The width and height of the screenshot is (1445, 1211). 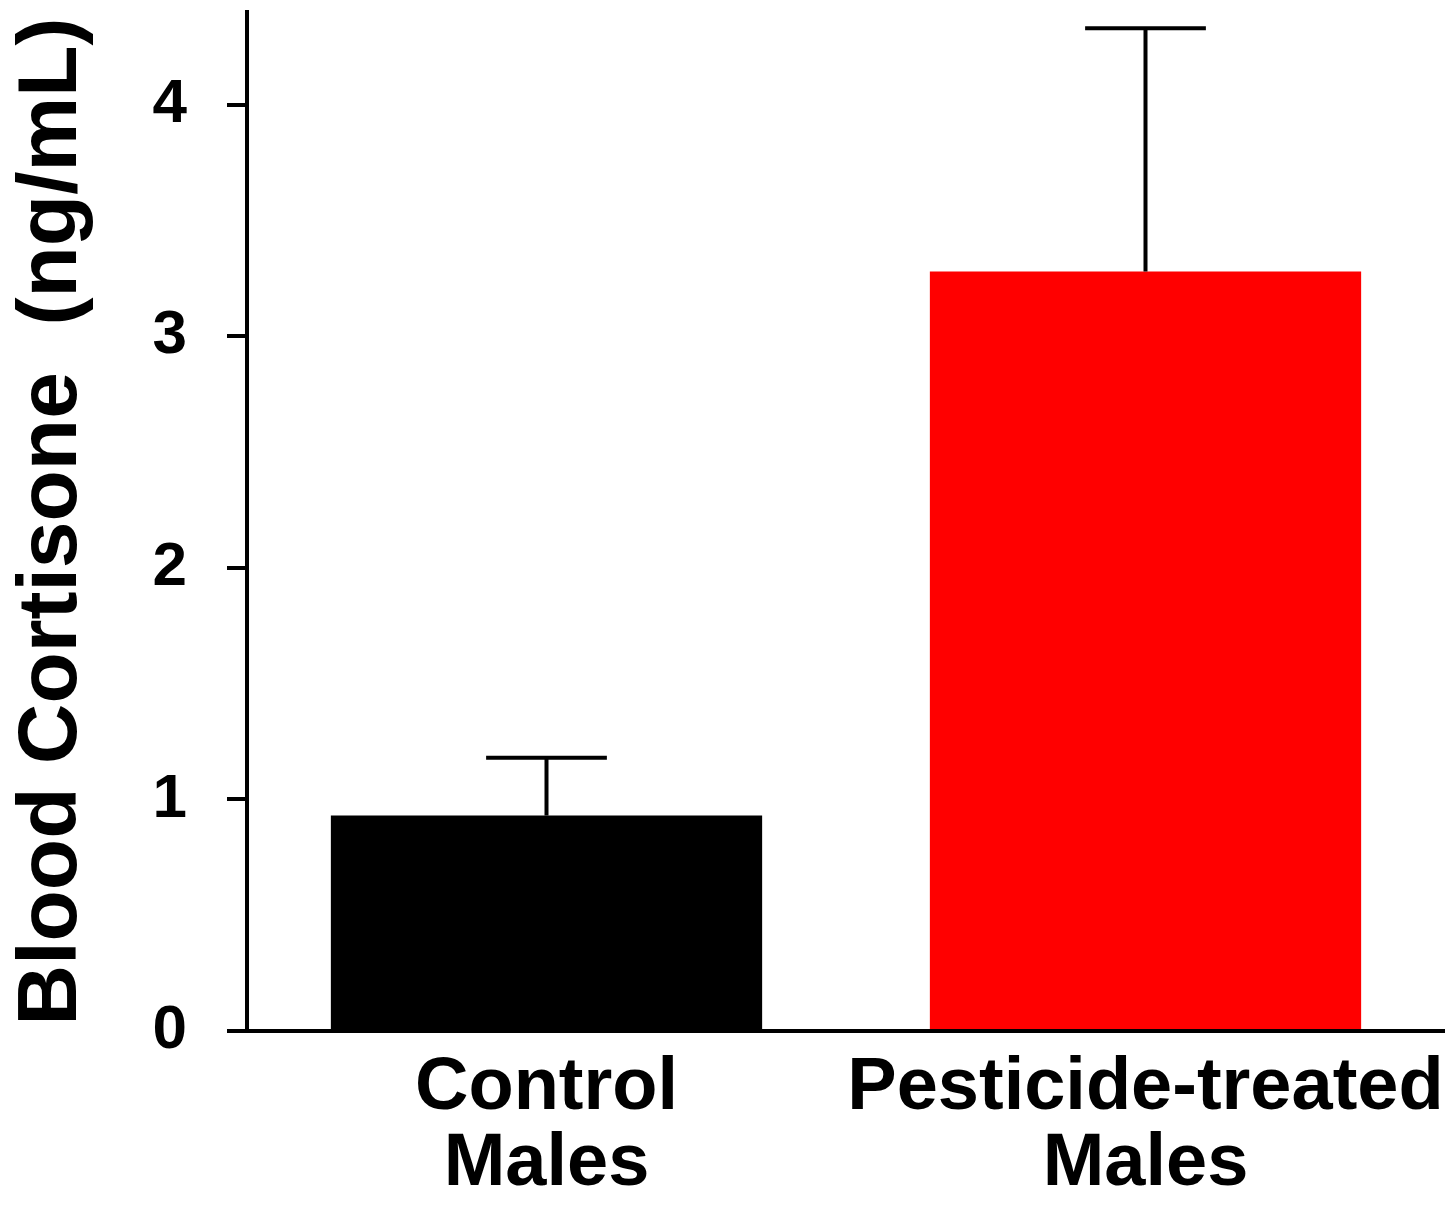 I want to click on y-axis-title: Blood Cortisone (ng/mL), so click(x=47, y=521).